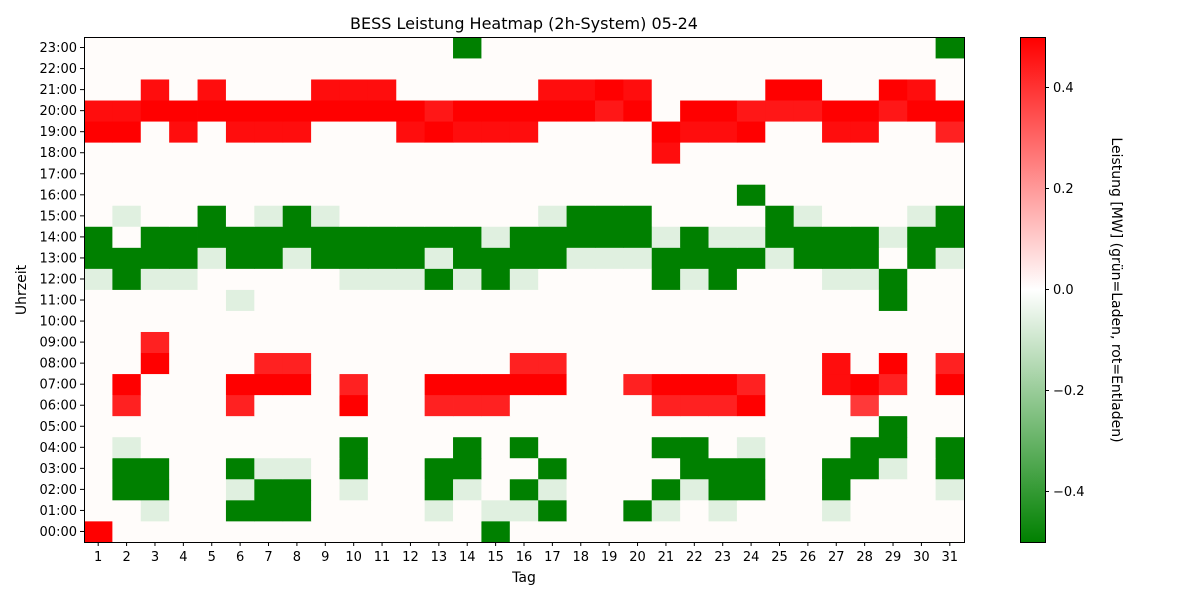 The image size is (1200, 600). What do you see at coordinates (58, 279) in the screenshot?
I see `y-tick-label: 12:00` at bounding box center [58, 279].